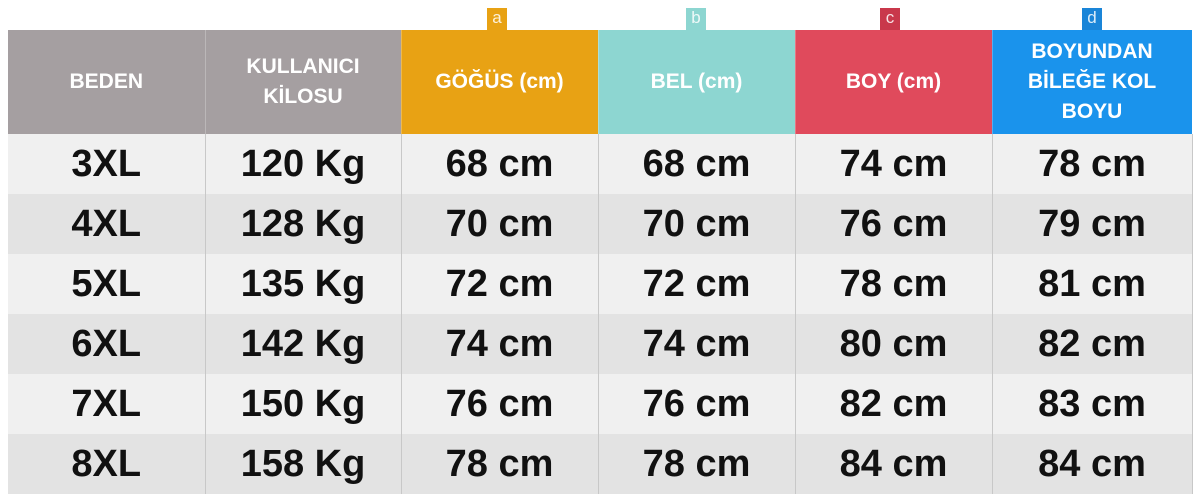  I want to click on cell-size: 6XL, so click(107, 344).